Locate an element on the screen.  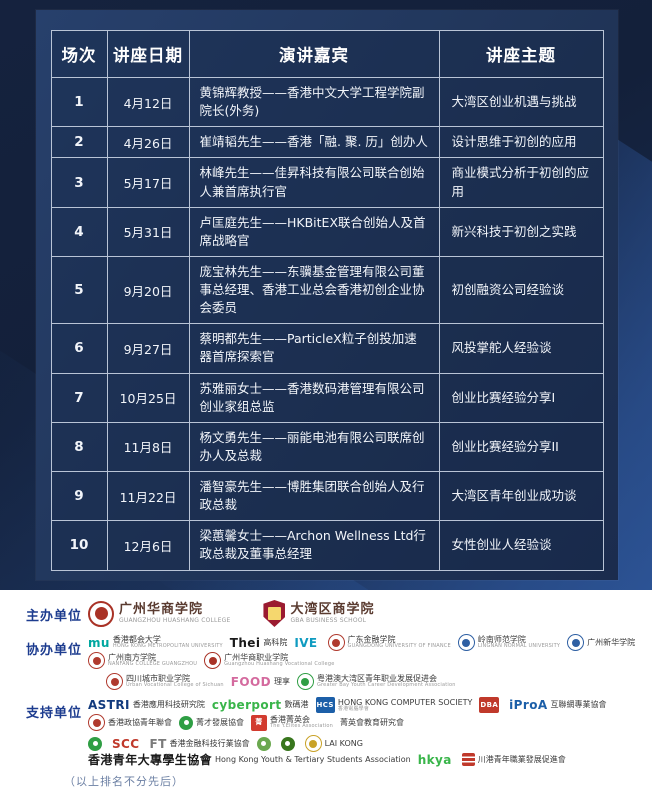
logo-name: 四川城市职业学院 is located at coordinates (158, 679).